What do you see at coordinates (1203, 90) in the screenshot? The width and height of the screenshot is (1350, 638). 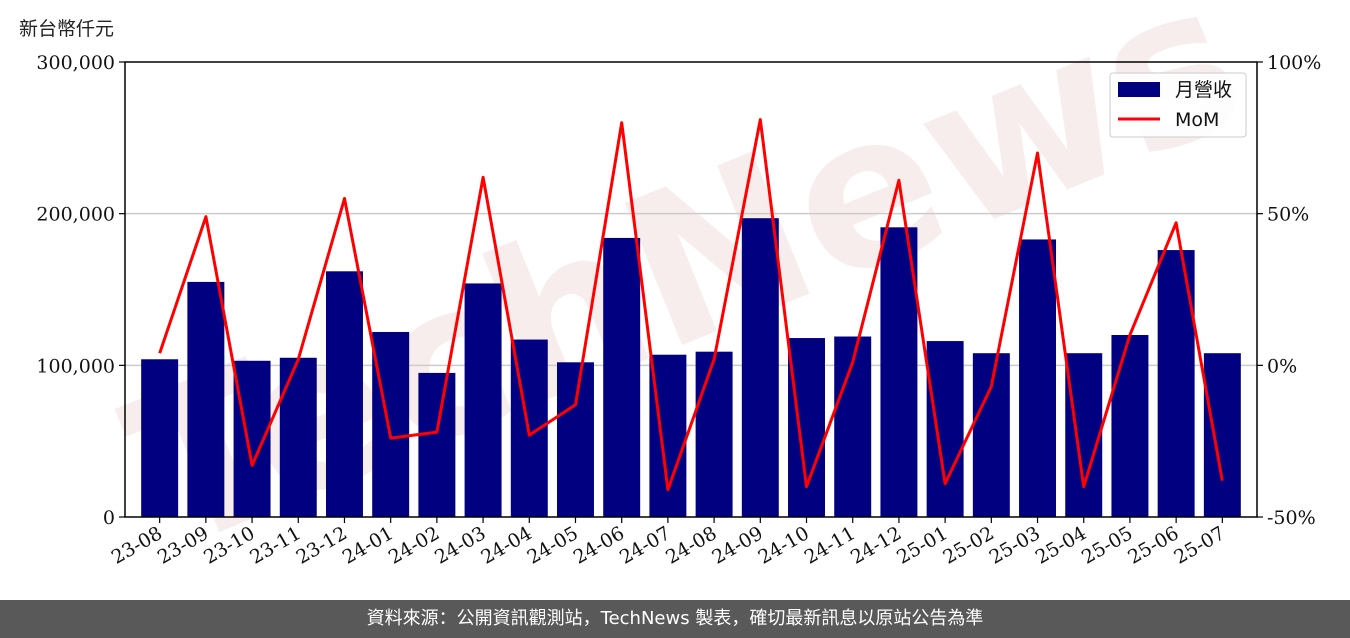 I see `legend-label-bar: 月營收` at bounding box center [1203, 90].